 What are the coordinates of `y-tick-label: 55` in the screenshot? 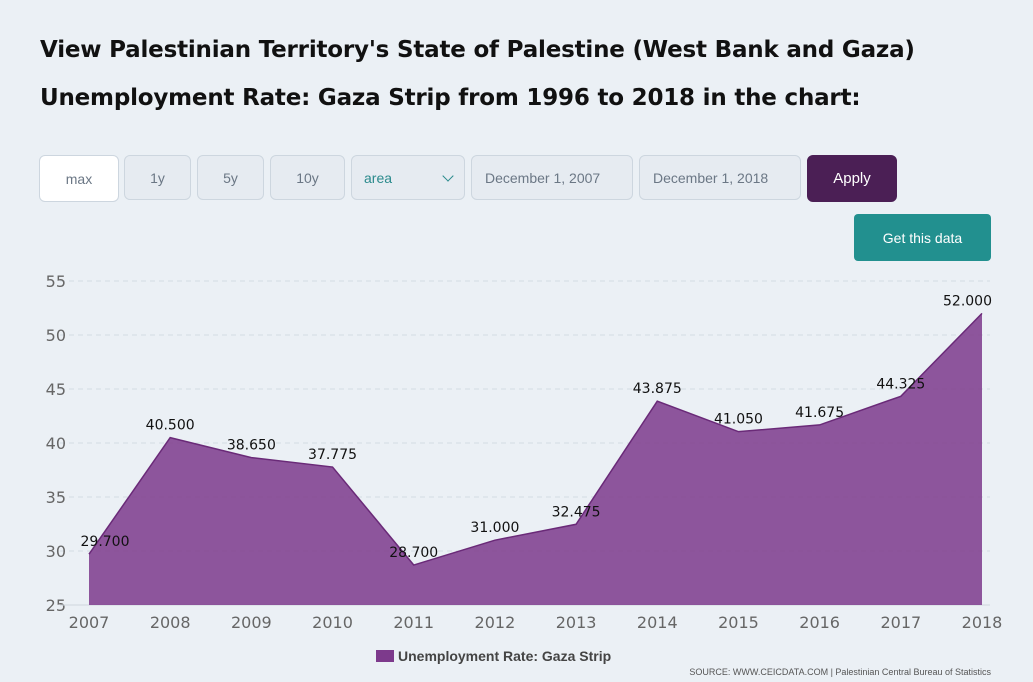 It's located at (56, 281).